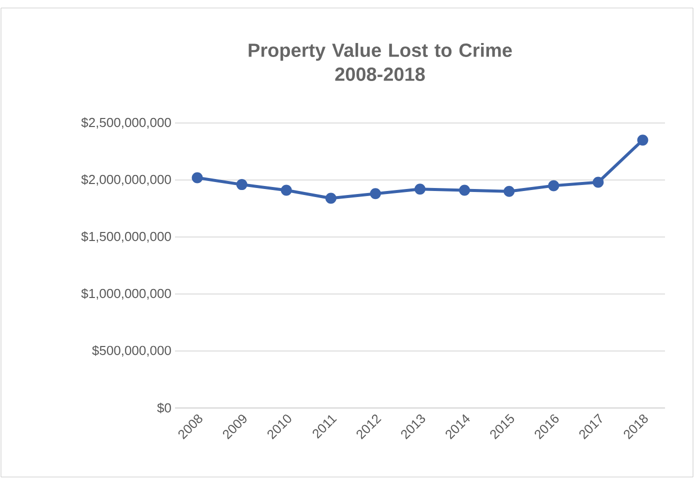 The height and width of the screenshot is (478, 694). What do you see at coordinates (126, 123) in the screenshot?
I see `y-tick-label: $2,500,000,000` at bounding box center [126, 123].